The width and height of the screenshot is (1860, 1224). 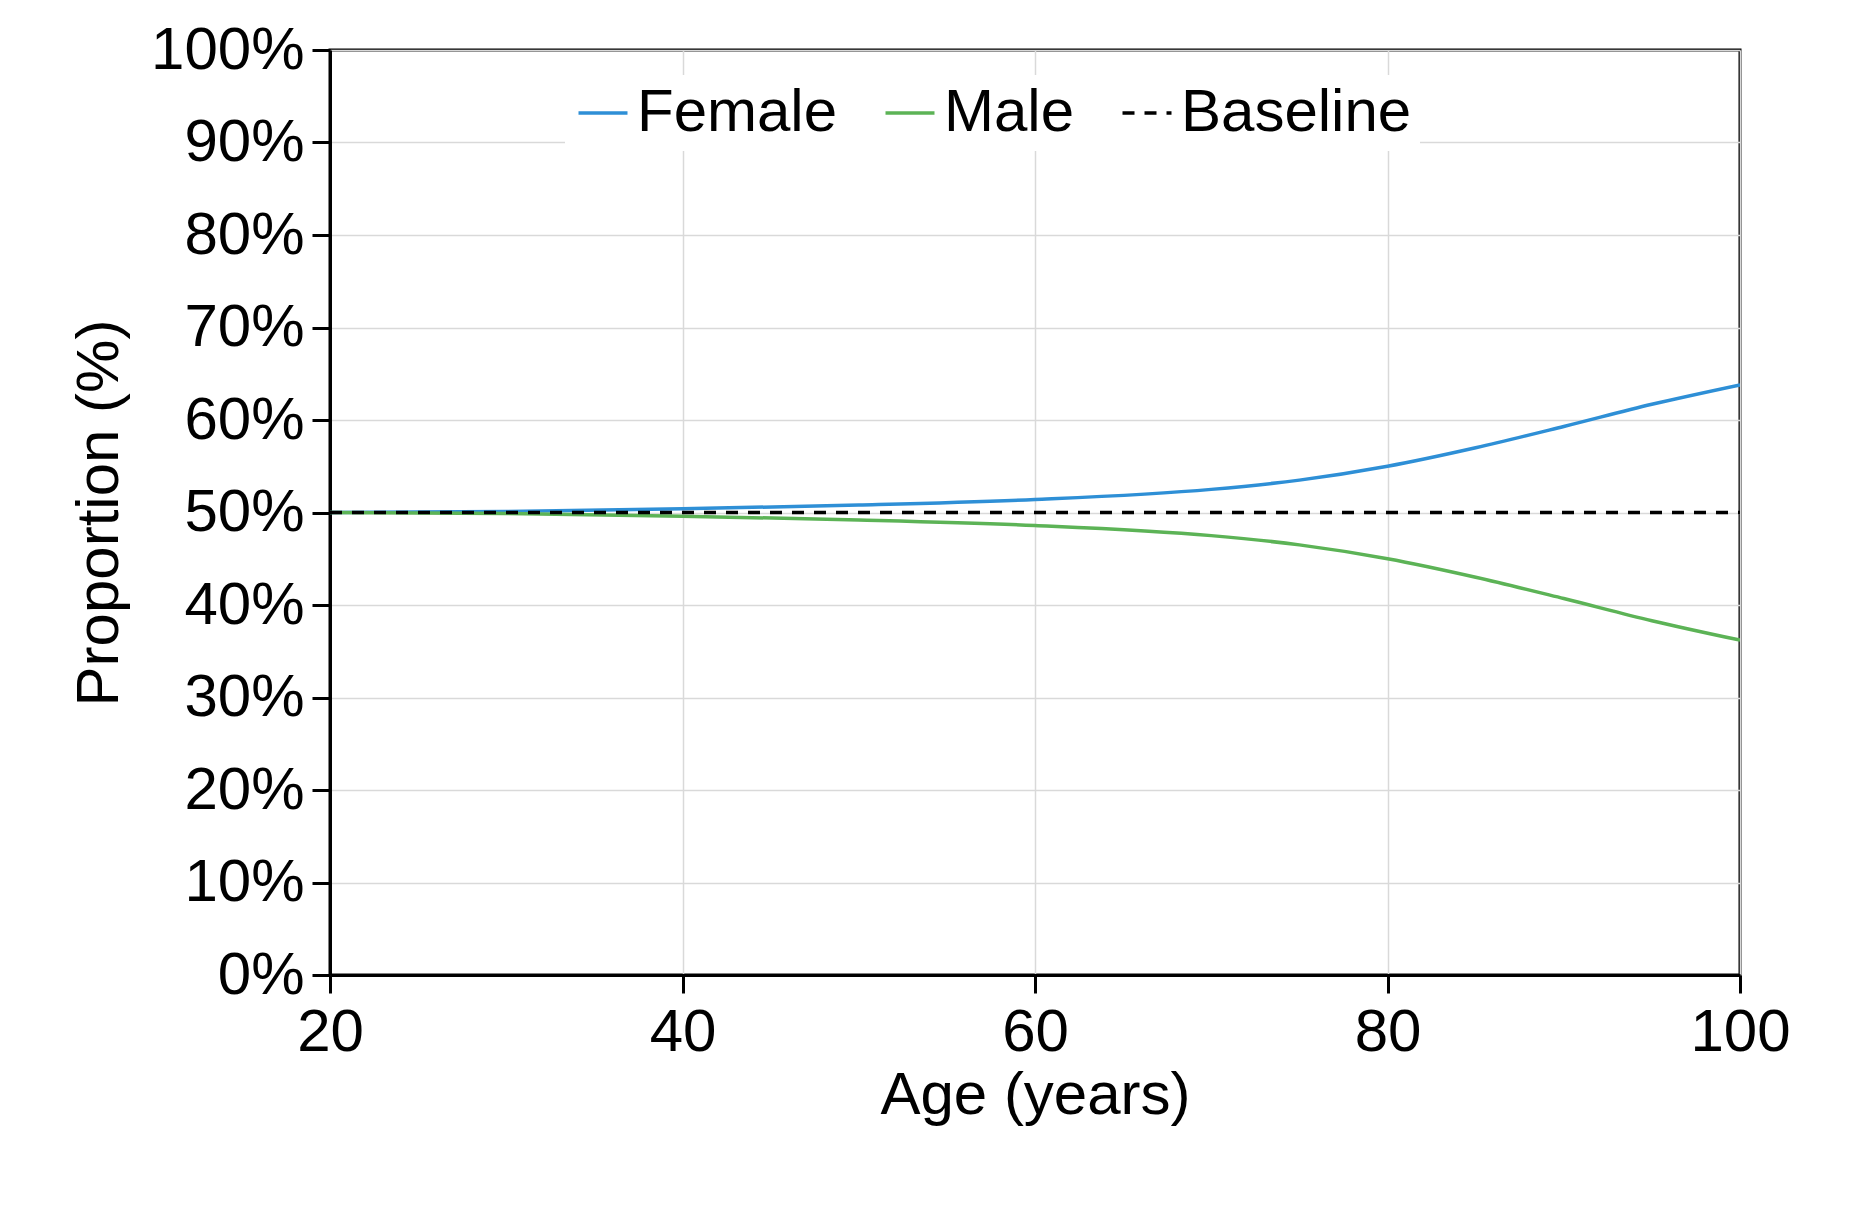 I want to click on y-tick-label: 30%, so click(x=244, y=695).